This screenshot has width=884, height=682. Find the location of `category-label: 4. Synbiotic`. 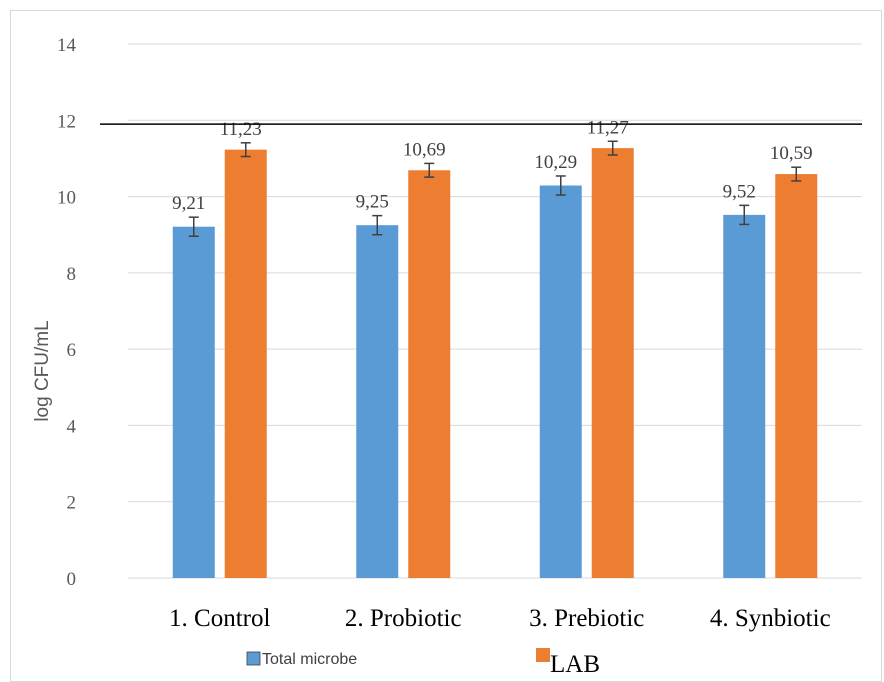

category-label: 4. Synbiotic is located at coordinates (770, 618).